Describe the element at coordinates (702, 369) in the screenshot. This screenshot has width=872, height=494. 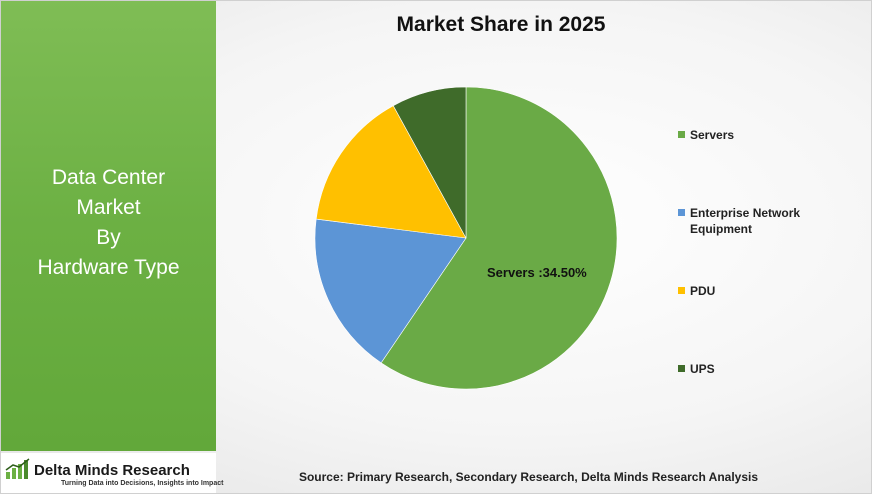
I see `legend-label: UPS` at that location.